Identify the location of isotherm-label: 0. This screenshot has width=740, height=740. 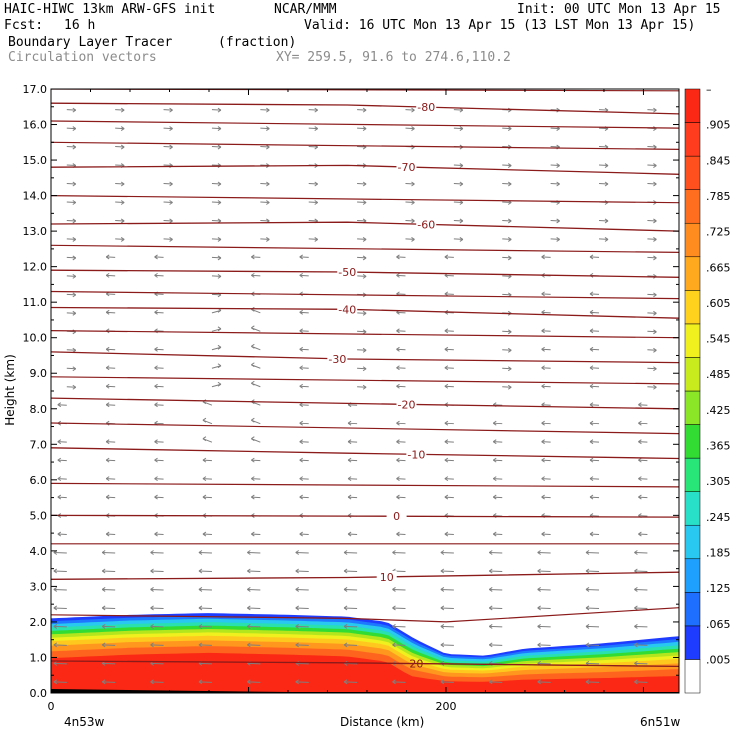
(396, 516).